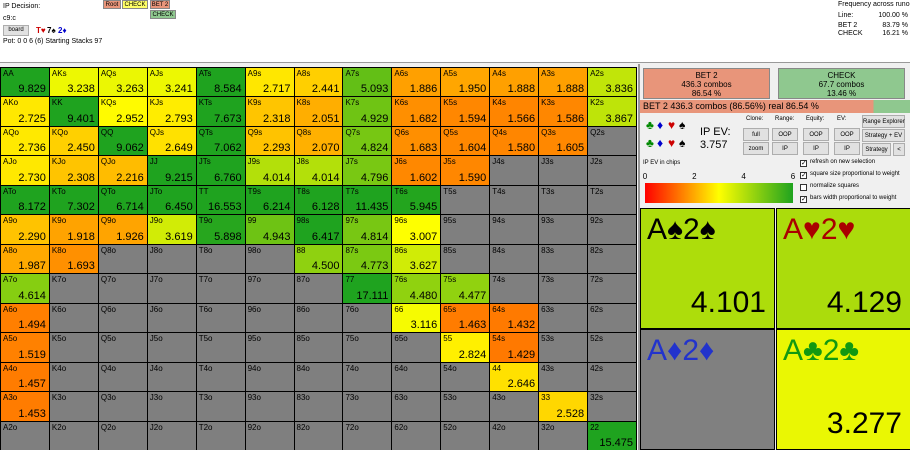  Describe the element at coordinates (803, 187) in the screenshot. I see `checkbox` at that location.